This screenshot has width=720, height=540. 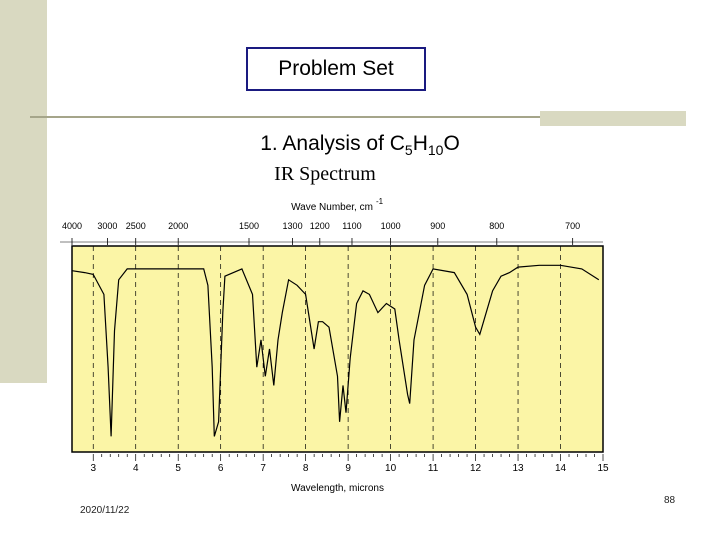 What do you see at coordinates (391, 468) in the screenshot?
I see `x-tick-label: 10` at bounding box center [391, 468].